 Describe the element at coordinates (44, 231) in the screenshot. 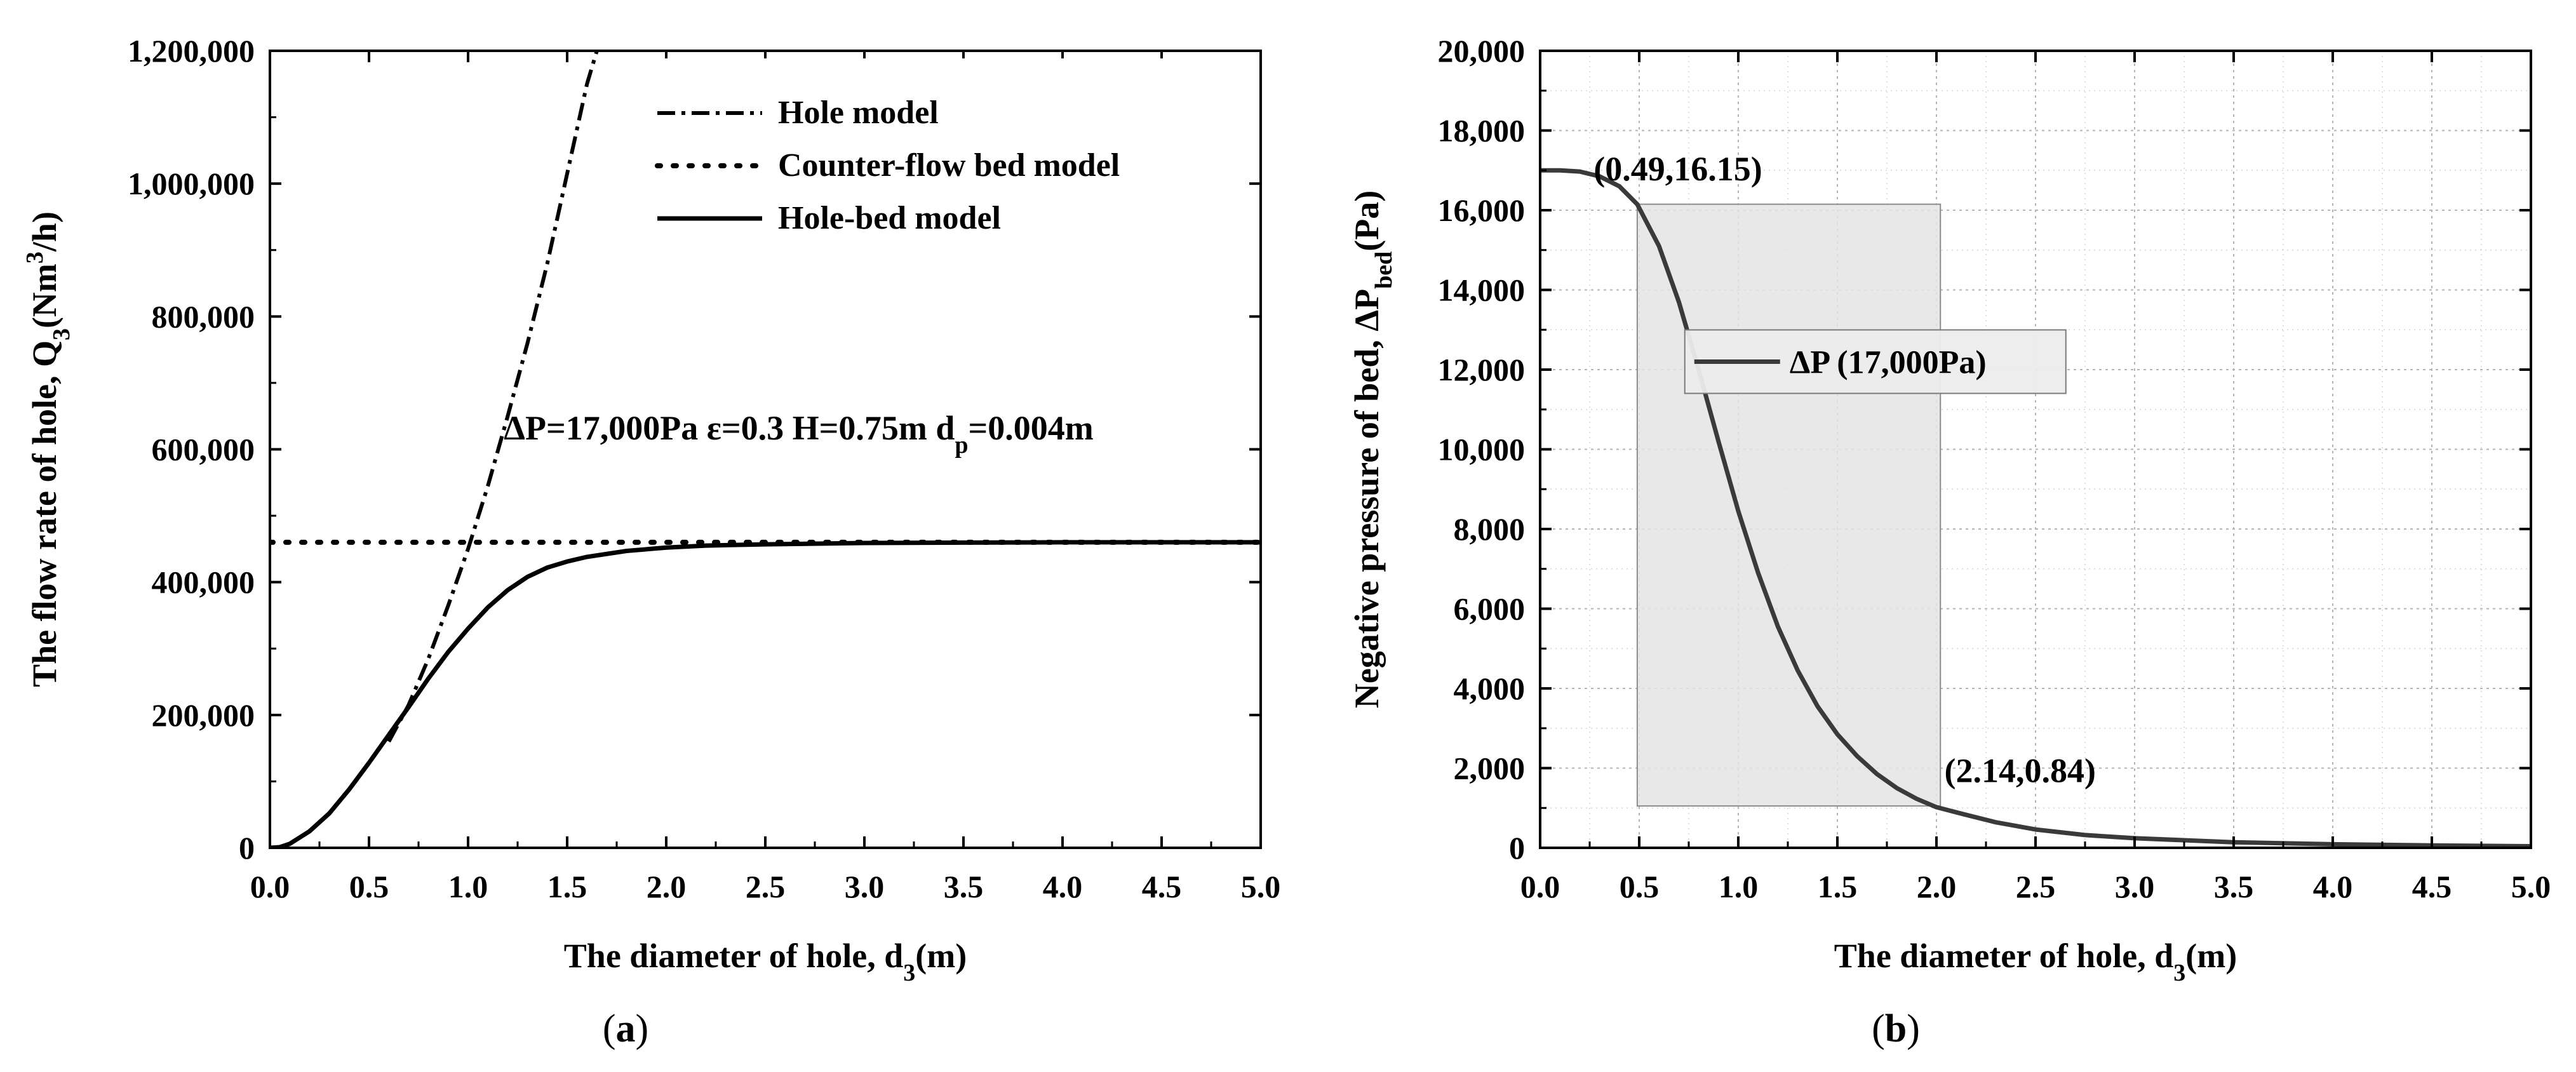

I see `y-axis-label-tail: /h)` at that location.